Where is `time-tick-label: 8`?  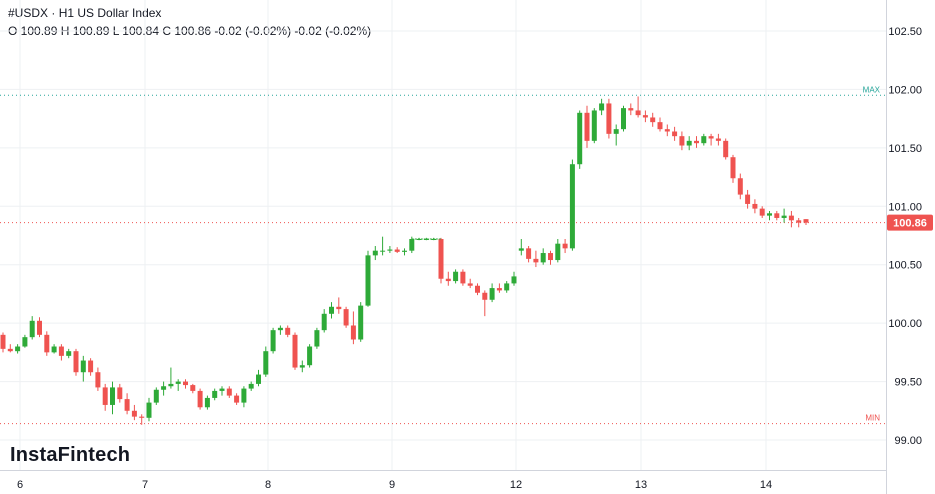 time-tick-label: 8 is located at coordinates (268, 485).